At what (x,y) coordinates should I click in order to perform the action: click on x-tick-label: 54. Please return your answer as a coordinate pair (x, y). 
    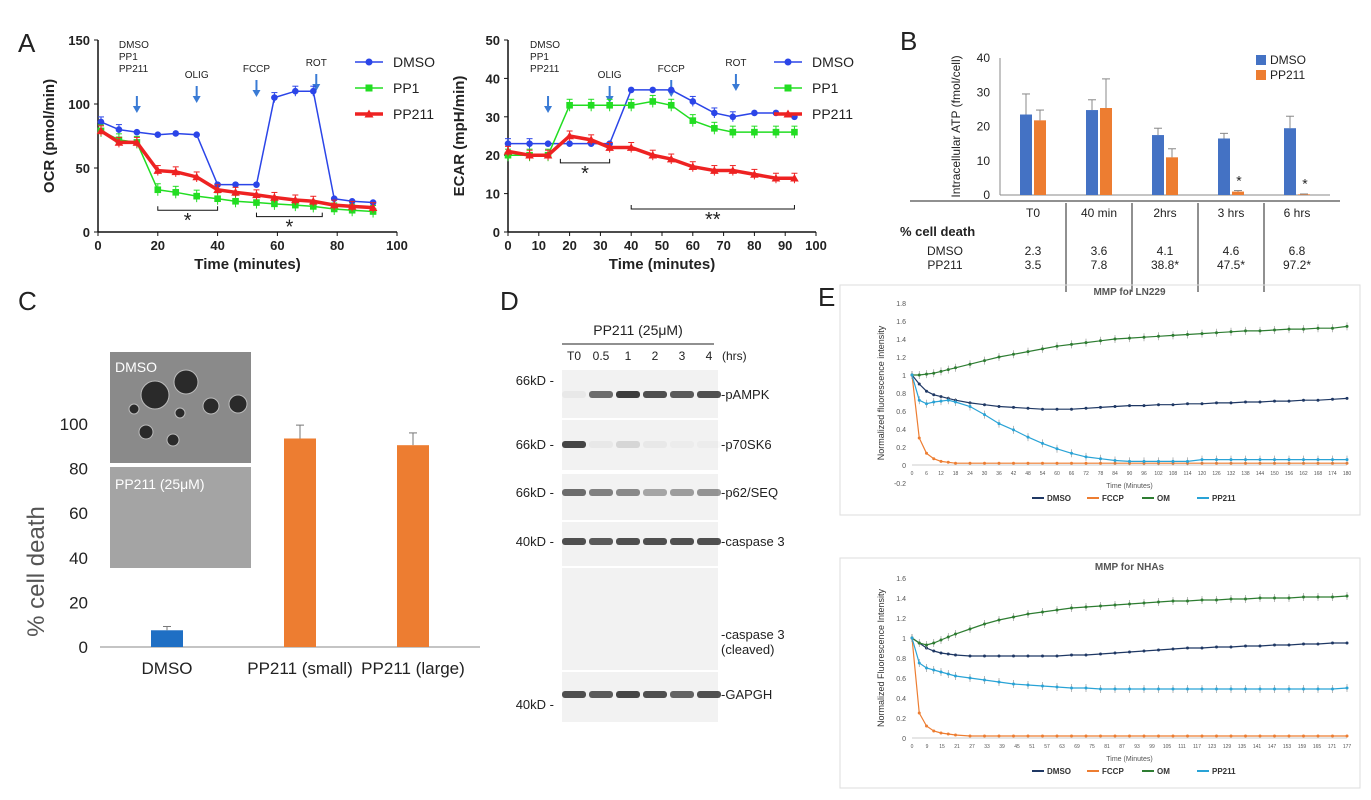
    Looking at the image, I should click on (1043, 474).